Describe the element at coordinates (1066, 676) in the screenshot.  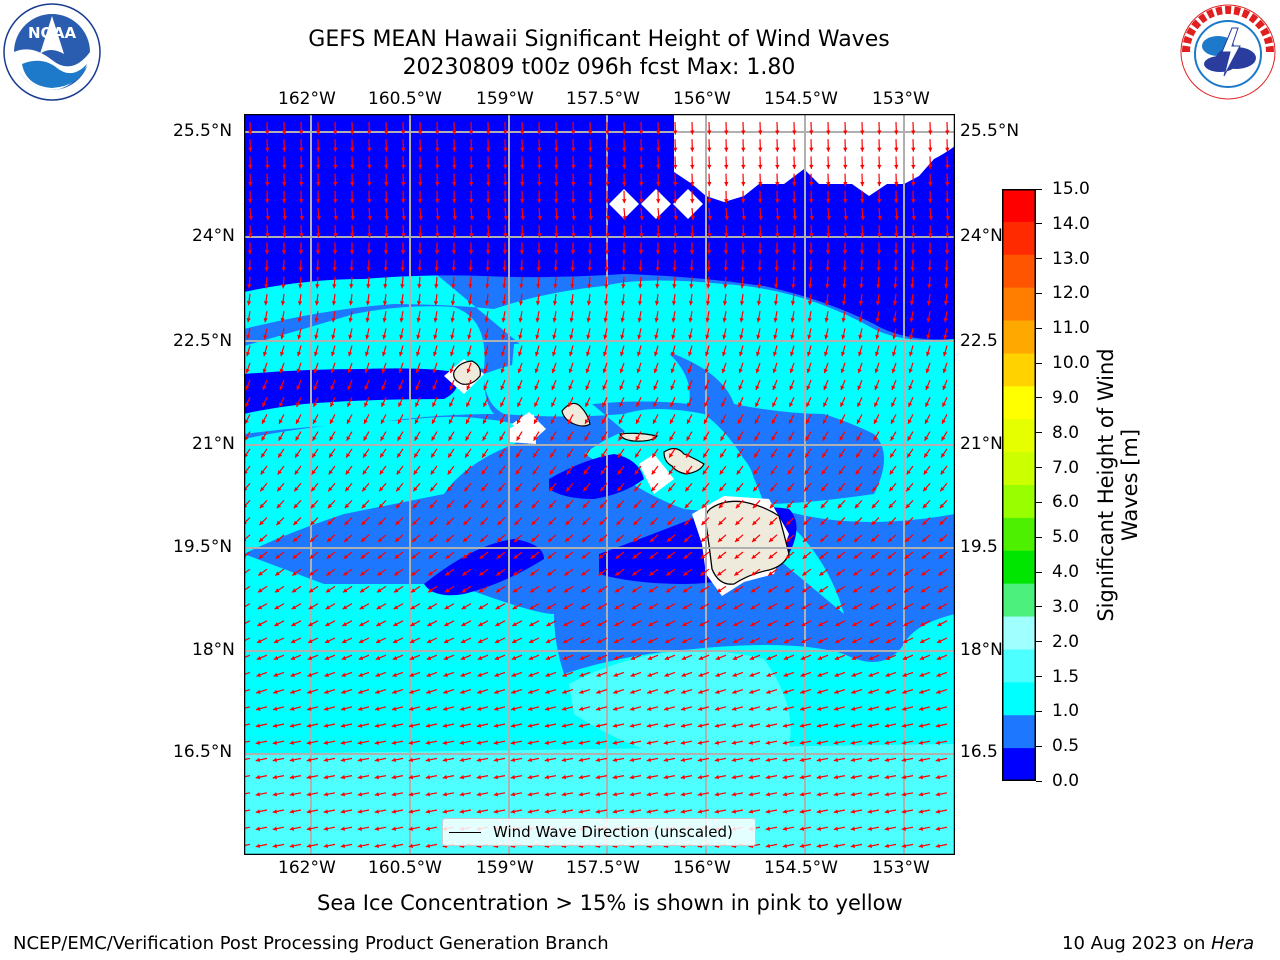
I see `colorbar-tick-label: 1.5` at that location.